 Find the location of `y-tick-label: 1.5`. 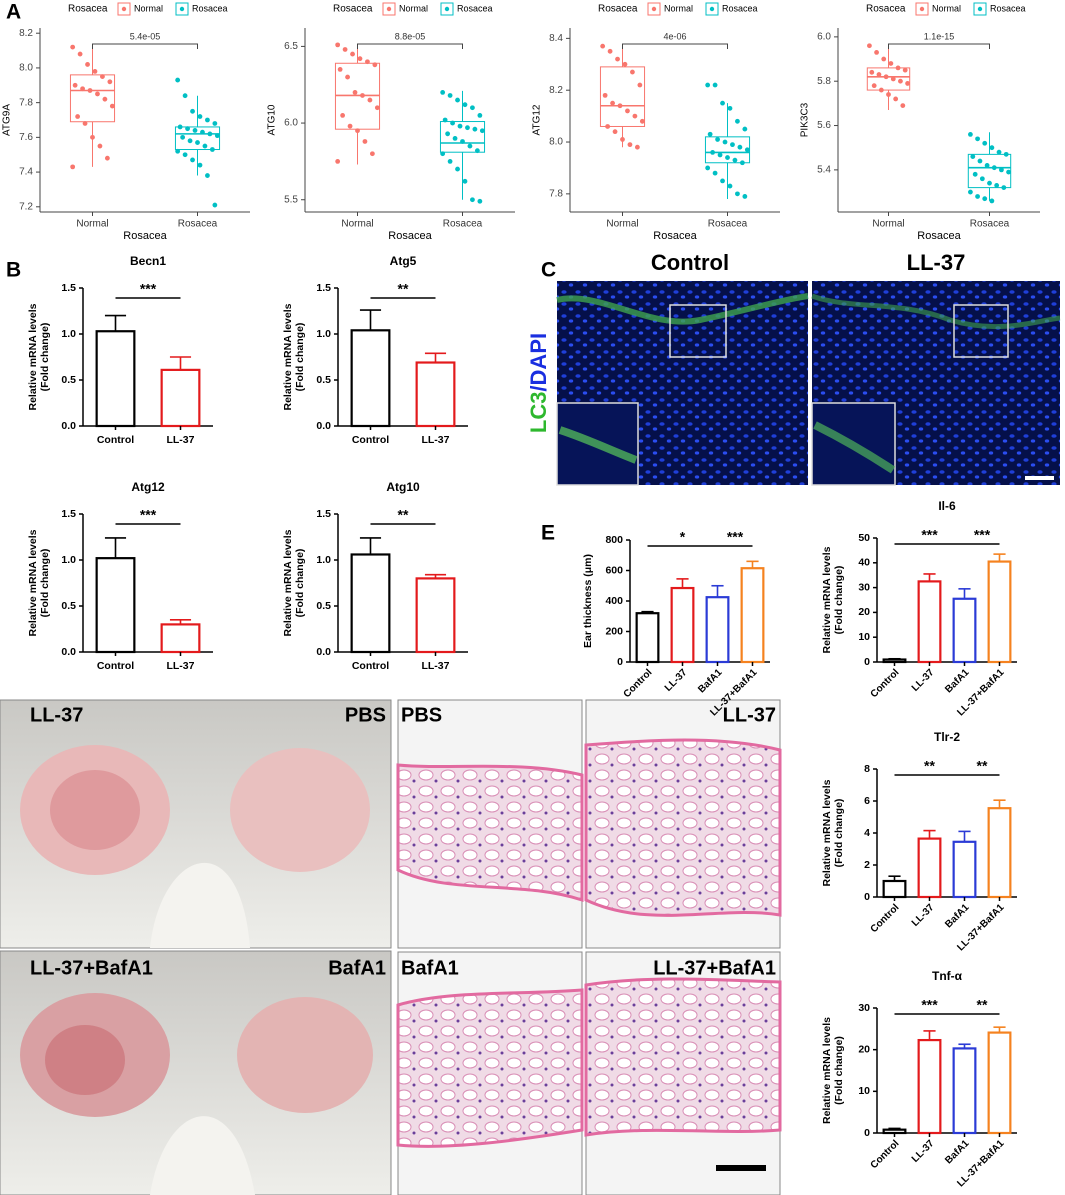

y-tick-label: 1.5 is located at coordinates (68, 514).